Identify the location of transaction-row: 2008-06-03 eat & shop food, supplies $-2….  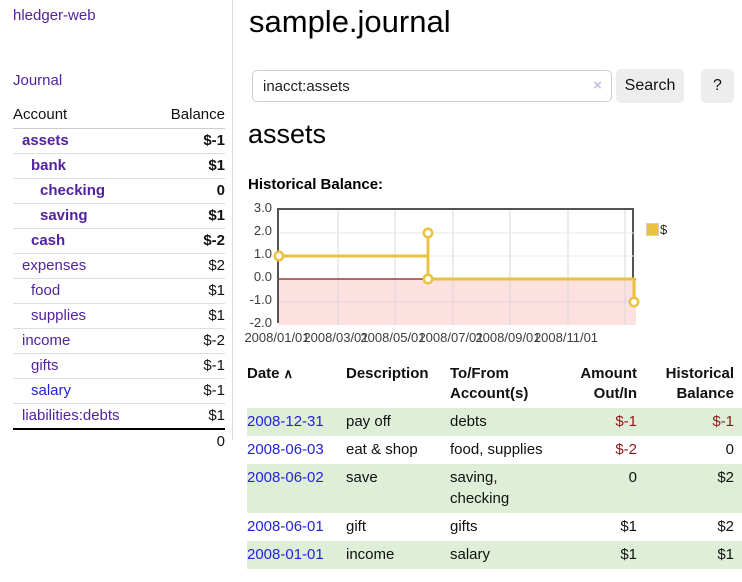
(494, 450).